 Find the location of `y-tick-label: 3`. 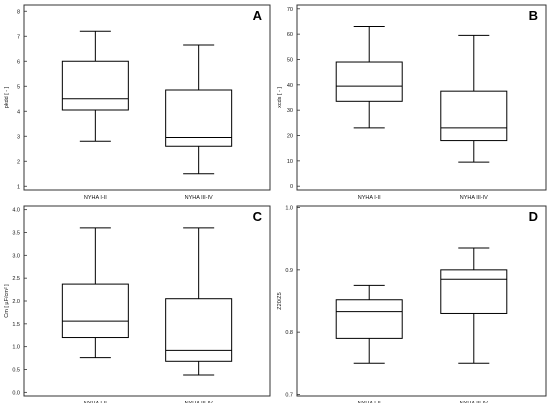

y-tick-label: 3 is located at coordinates (18, 137).